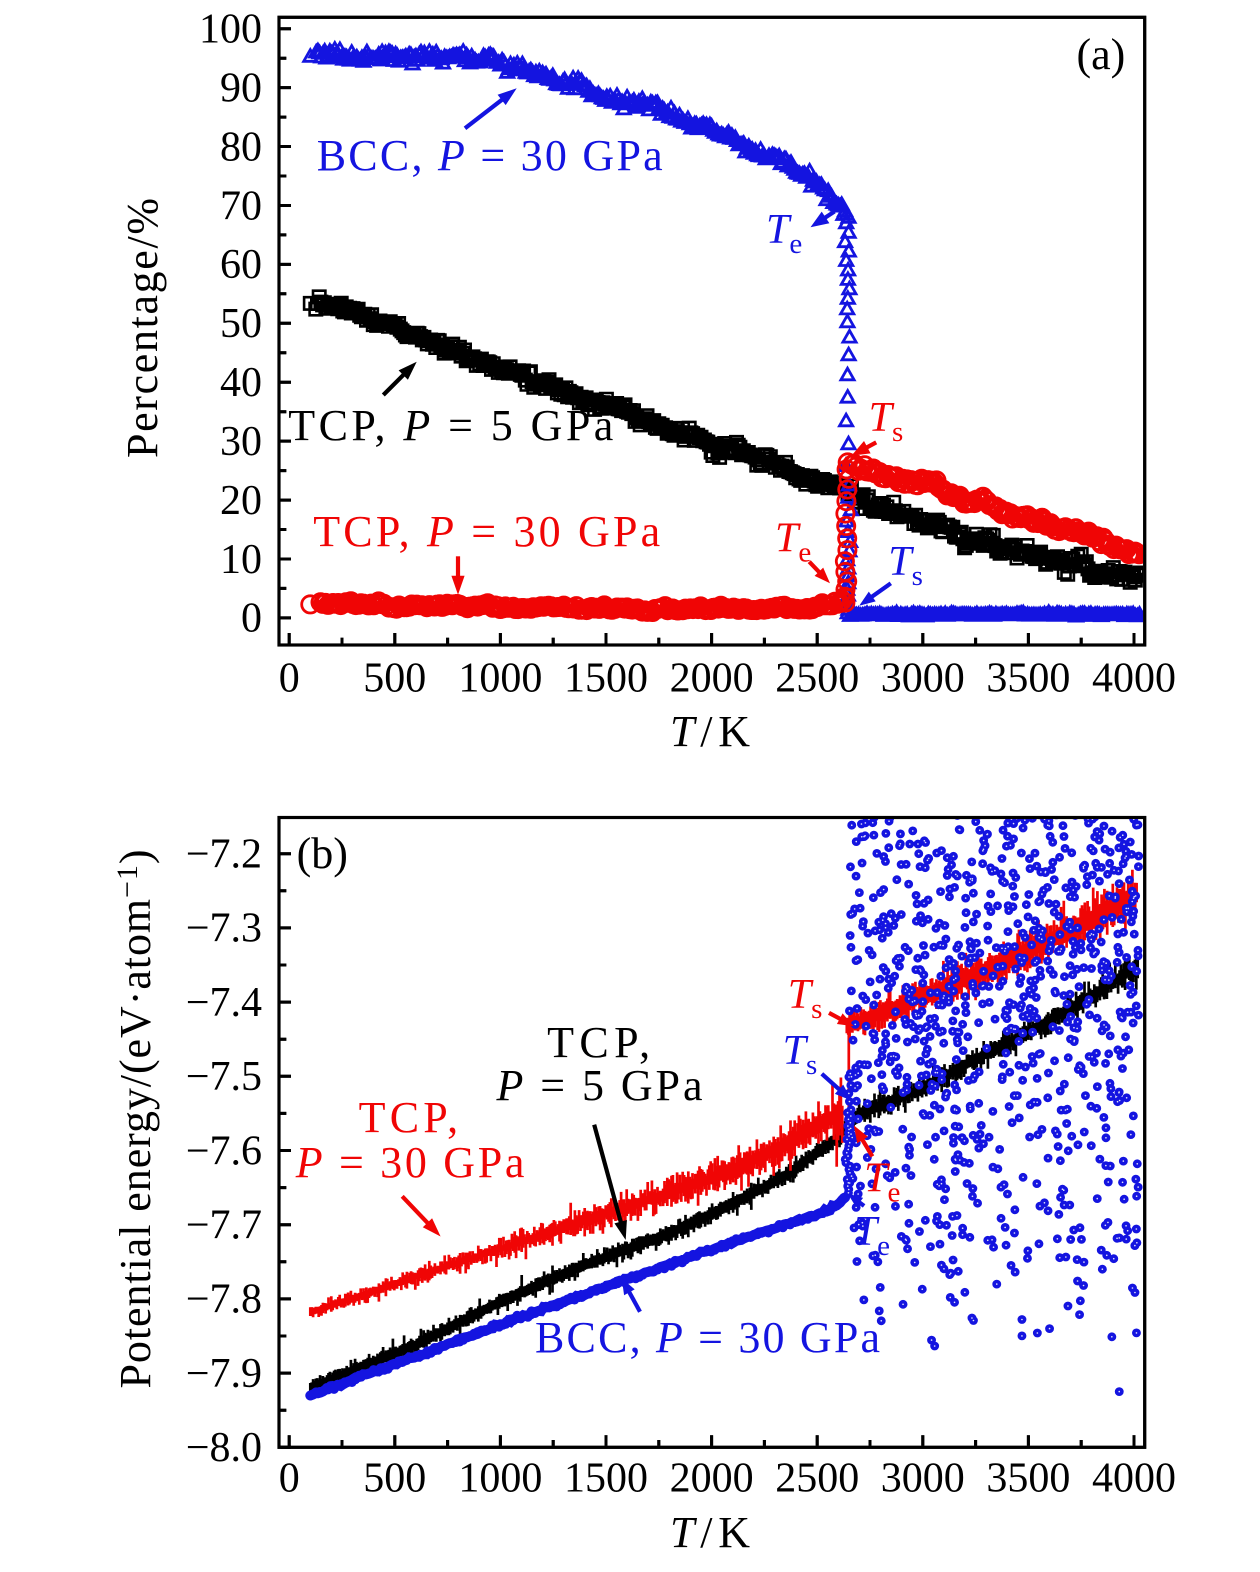 This screenshot has height=1572, width=1260. What do you see at coordinates (224, 1077) in the screenshot?
I see `svg-text: −7.5` at bounding box center [224, 1077].